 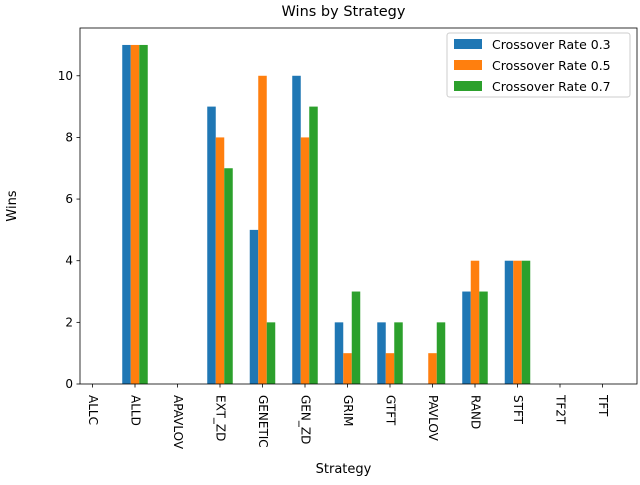 What do you see at coordinates (263, 421) in the screenshot?
I see `x-tick-label: GENETIC` at bounding box center [263, 421].